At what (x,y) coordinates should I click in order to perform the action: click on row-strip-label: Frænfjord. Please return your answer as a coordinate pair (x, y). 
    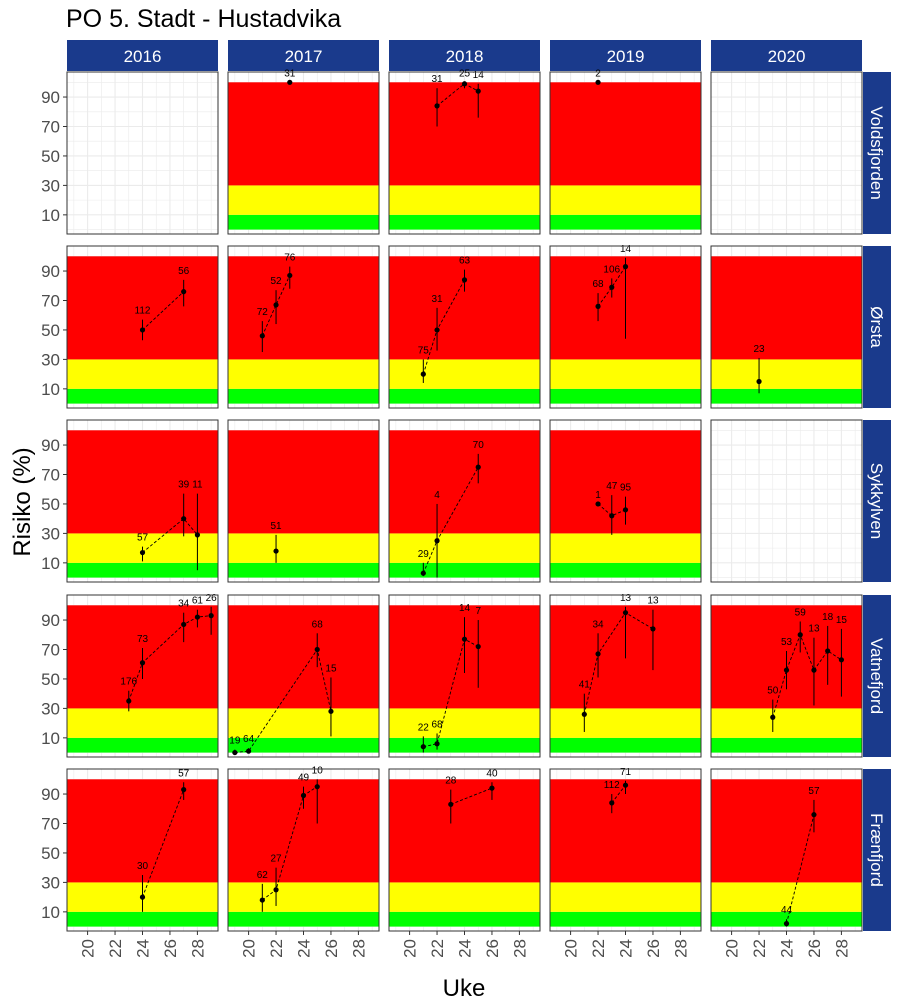
    Looking at the image, I should click on (876, 850).